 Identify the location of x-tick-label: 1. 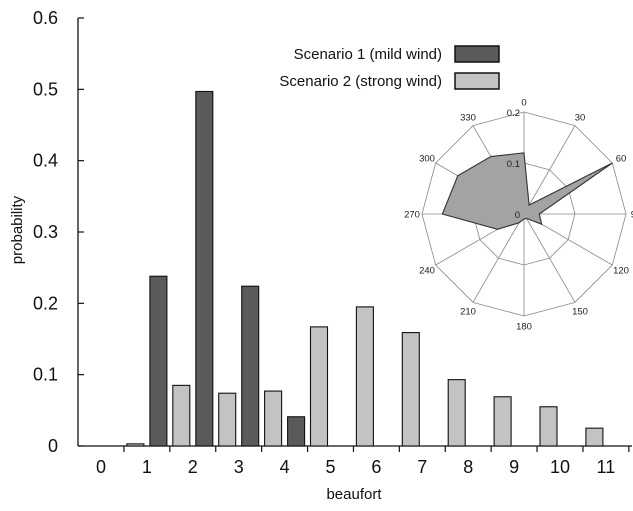
(147, 467).